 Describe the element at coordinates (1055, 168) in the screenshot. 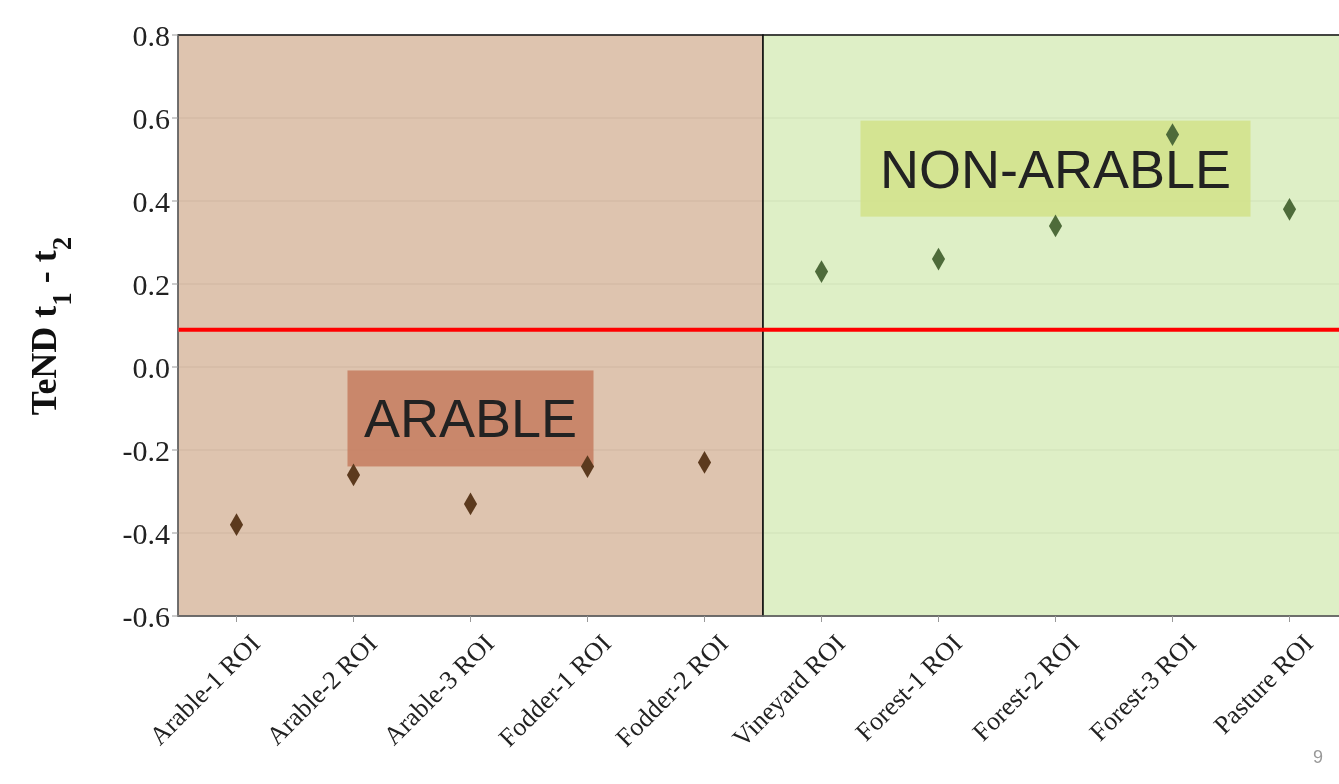

I see `band-label: NON-ARABLE` at that location.